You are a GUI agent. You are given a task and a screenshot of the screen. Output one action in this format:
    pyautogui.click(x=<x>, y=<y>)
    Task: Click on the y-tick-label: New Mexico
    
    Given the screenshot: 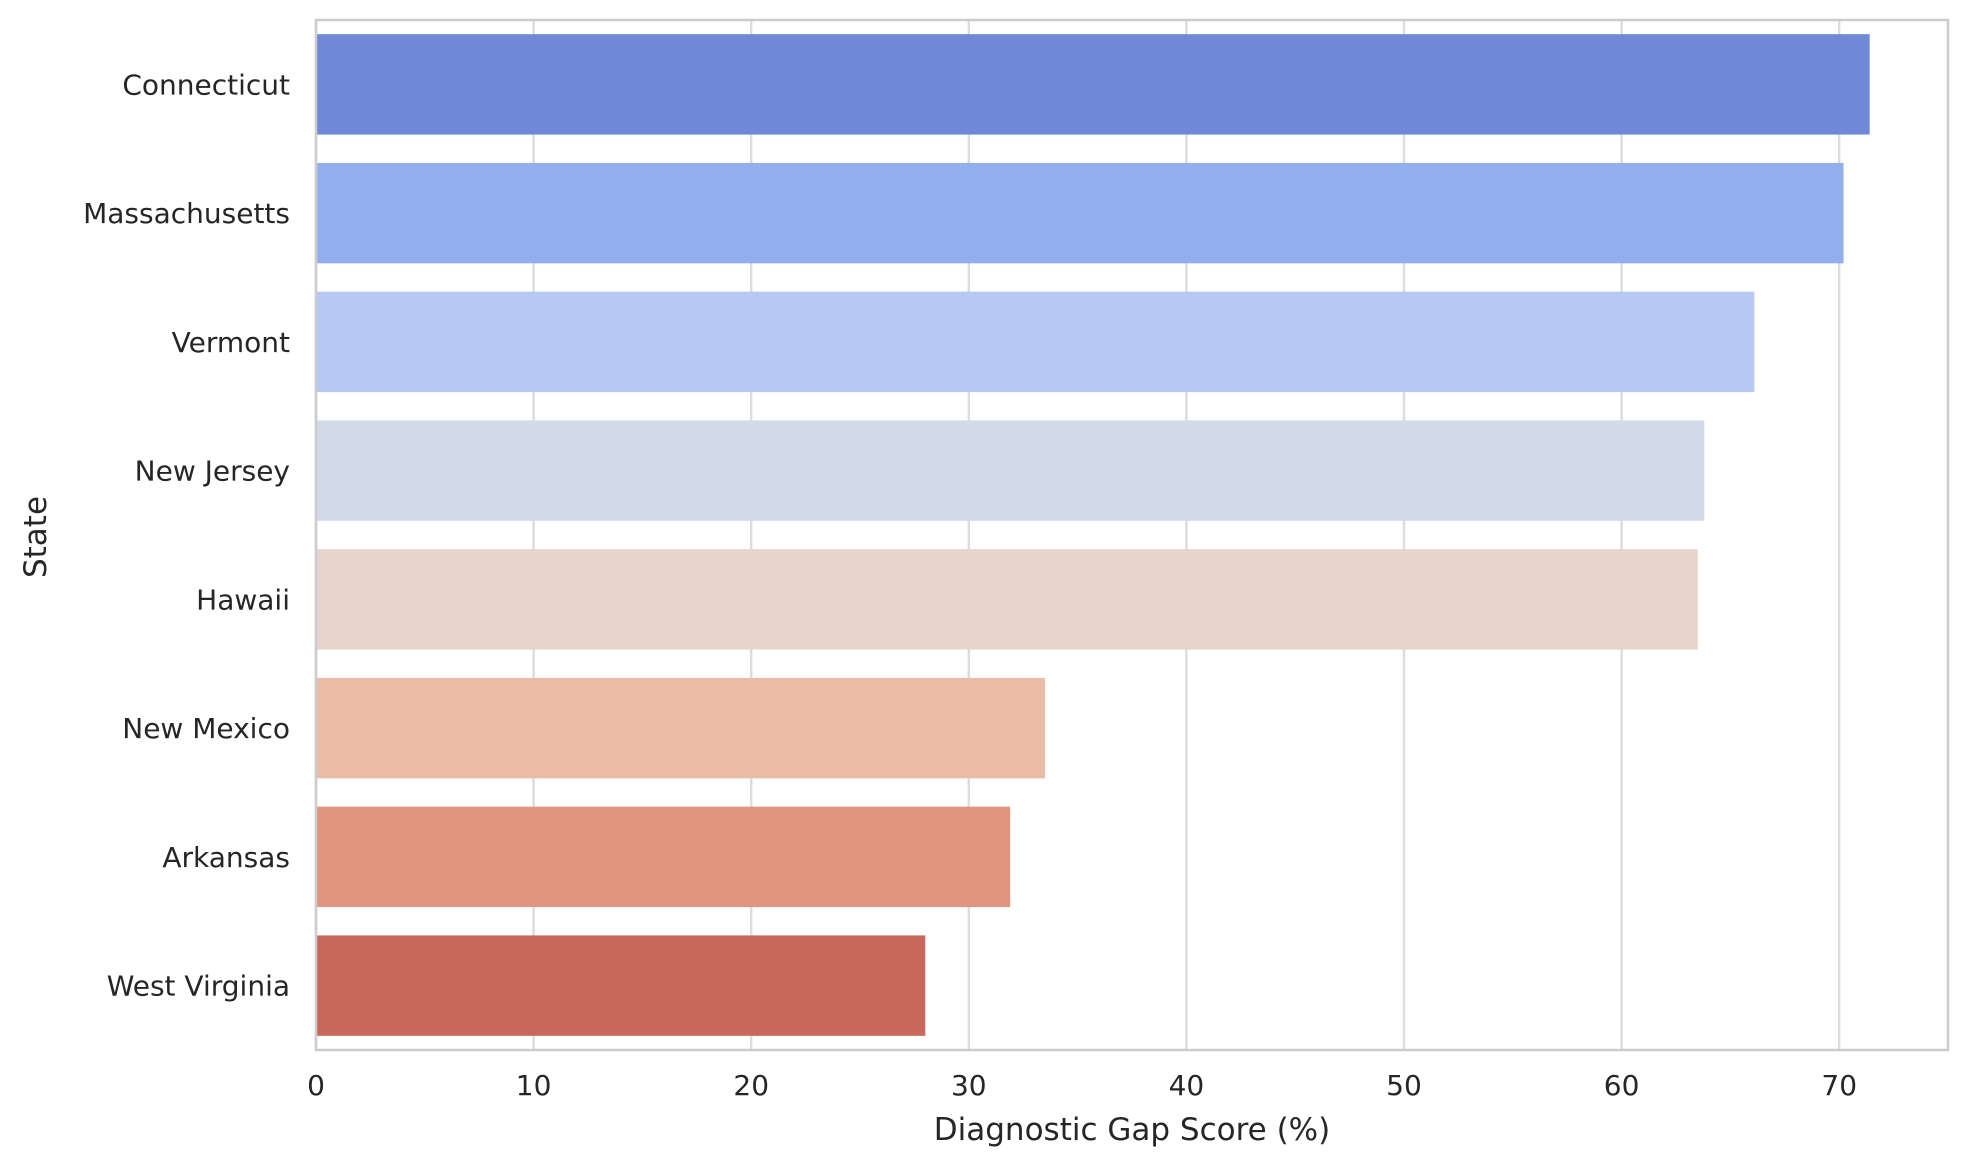 What is the action you would take?
    pyautogui.click(x=206, y=728)
    